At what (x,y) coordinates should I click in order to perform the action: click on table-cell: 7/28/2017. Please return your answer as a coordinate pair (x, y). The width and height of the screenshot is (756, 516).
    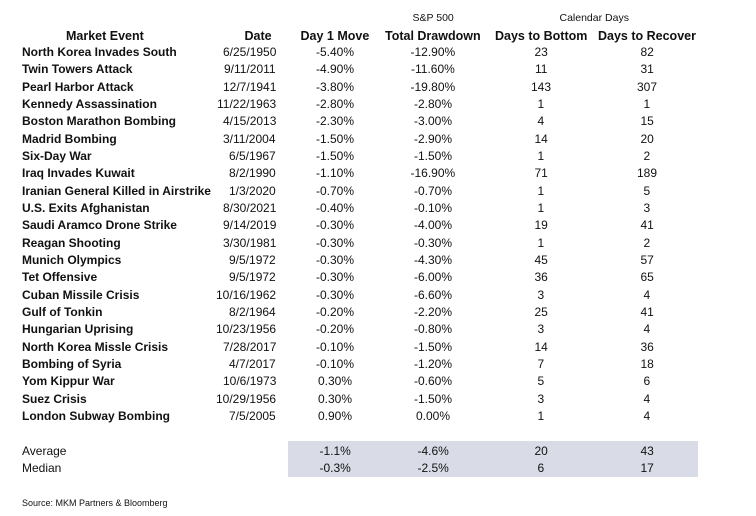
    Looking at the image, I should click on (250, 346).